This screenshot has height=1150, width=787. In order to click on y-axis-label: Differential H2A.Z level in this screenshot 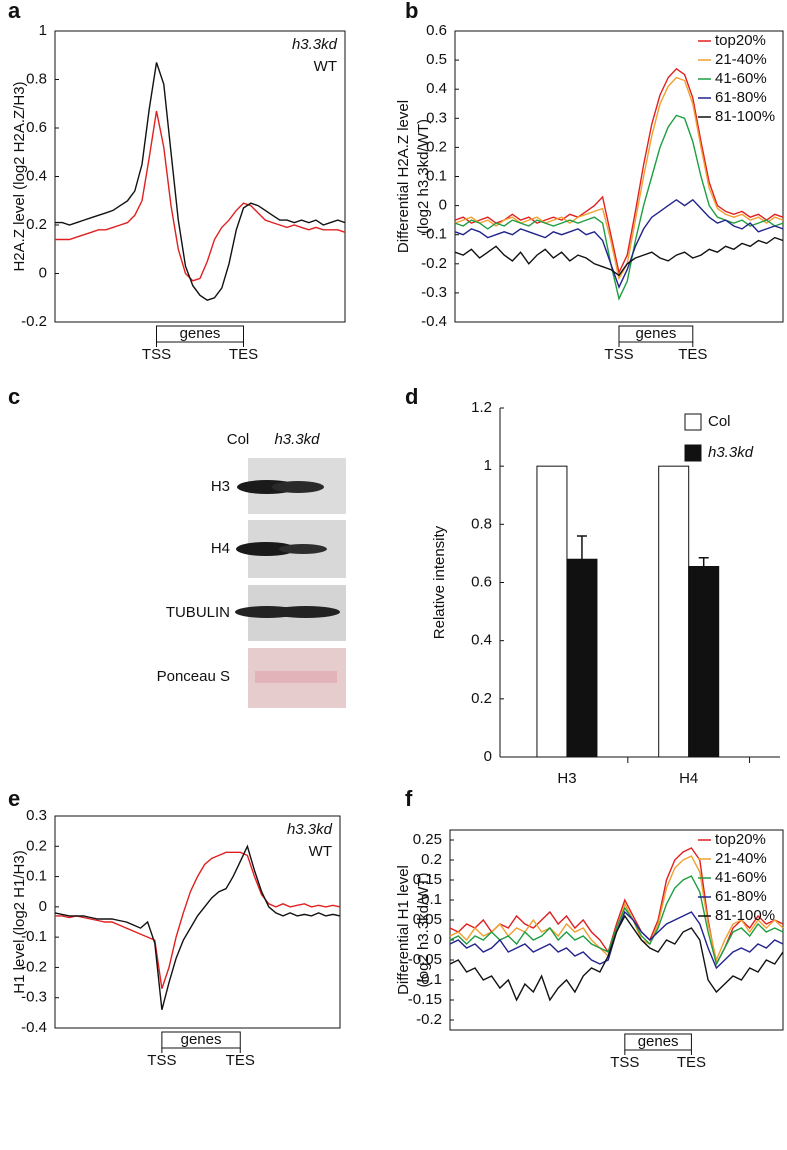, I will do `click(403, 176)`.